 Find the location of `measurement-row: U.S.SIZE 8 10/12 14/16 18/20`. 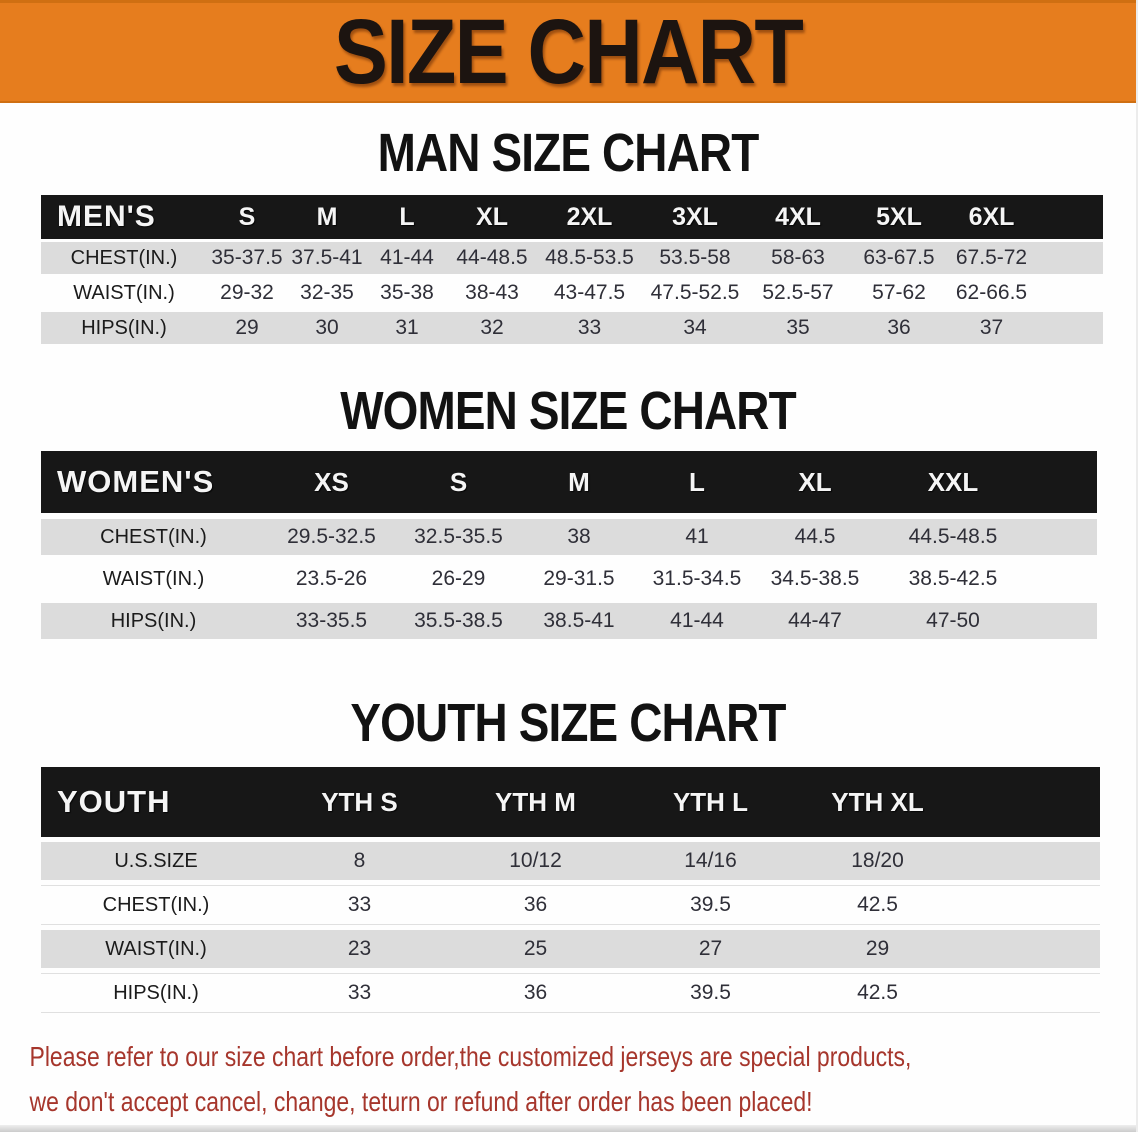

measurement-row: U.S.SIZE 8 10/12 14/16 18/20 is located at coordinates (570, 861).